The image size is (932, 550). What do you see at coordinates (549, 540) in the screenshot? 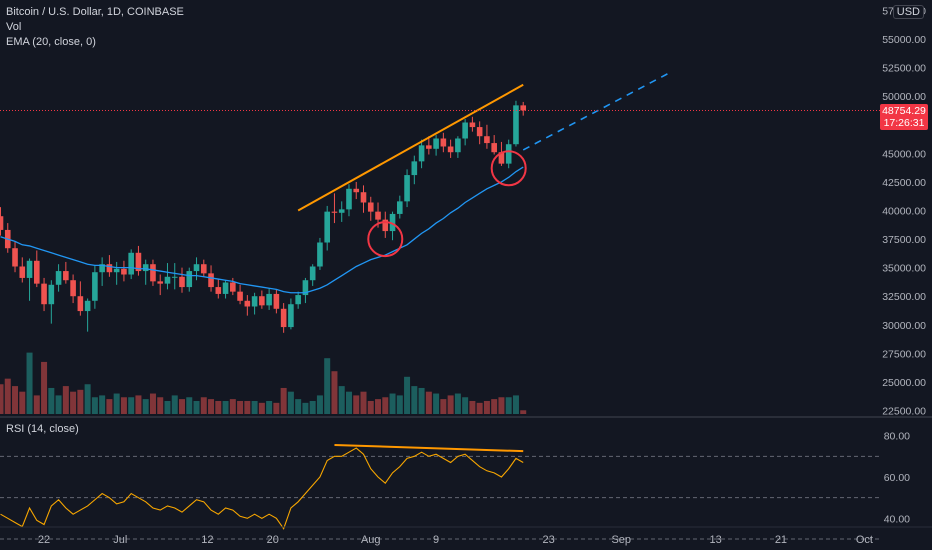
I see `time-tick-label: 23` at bounding box center [549, 540].